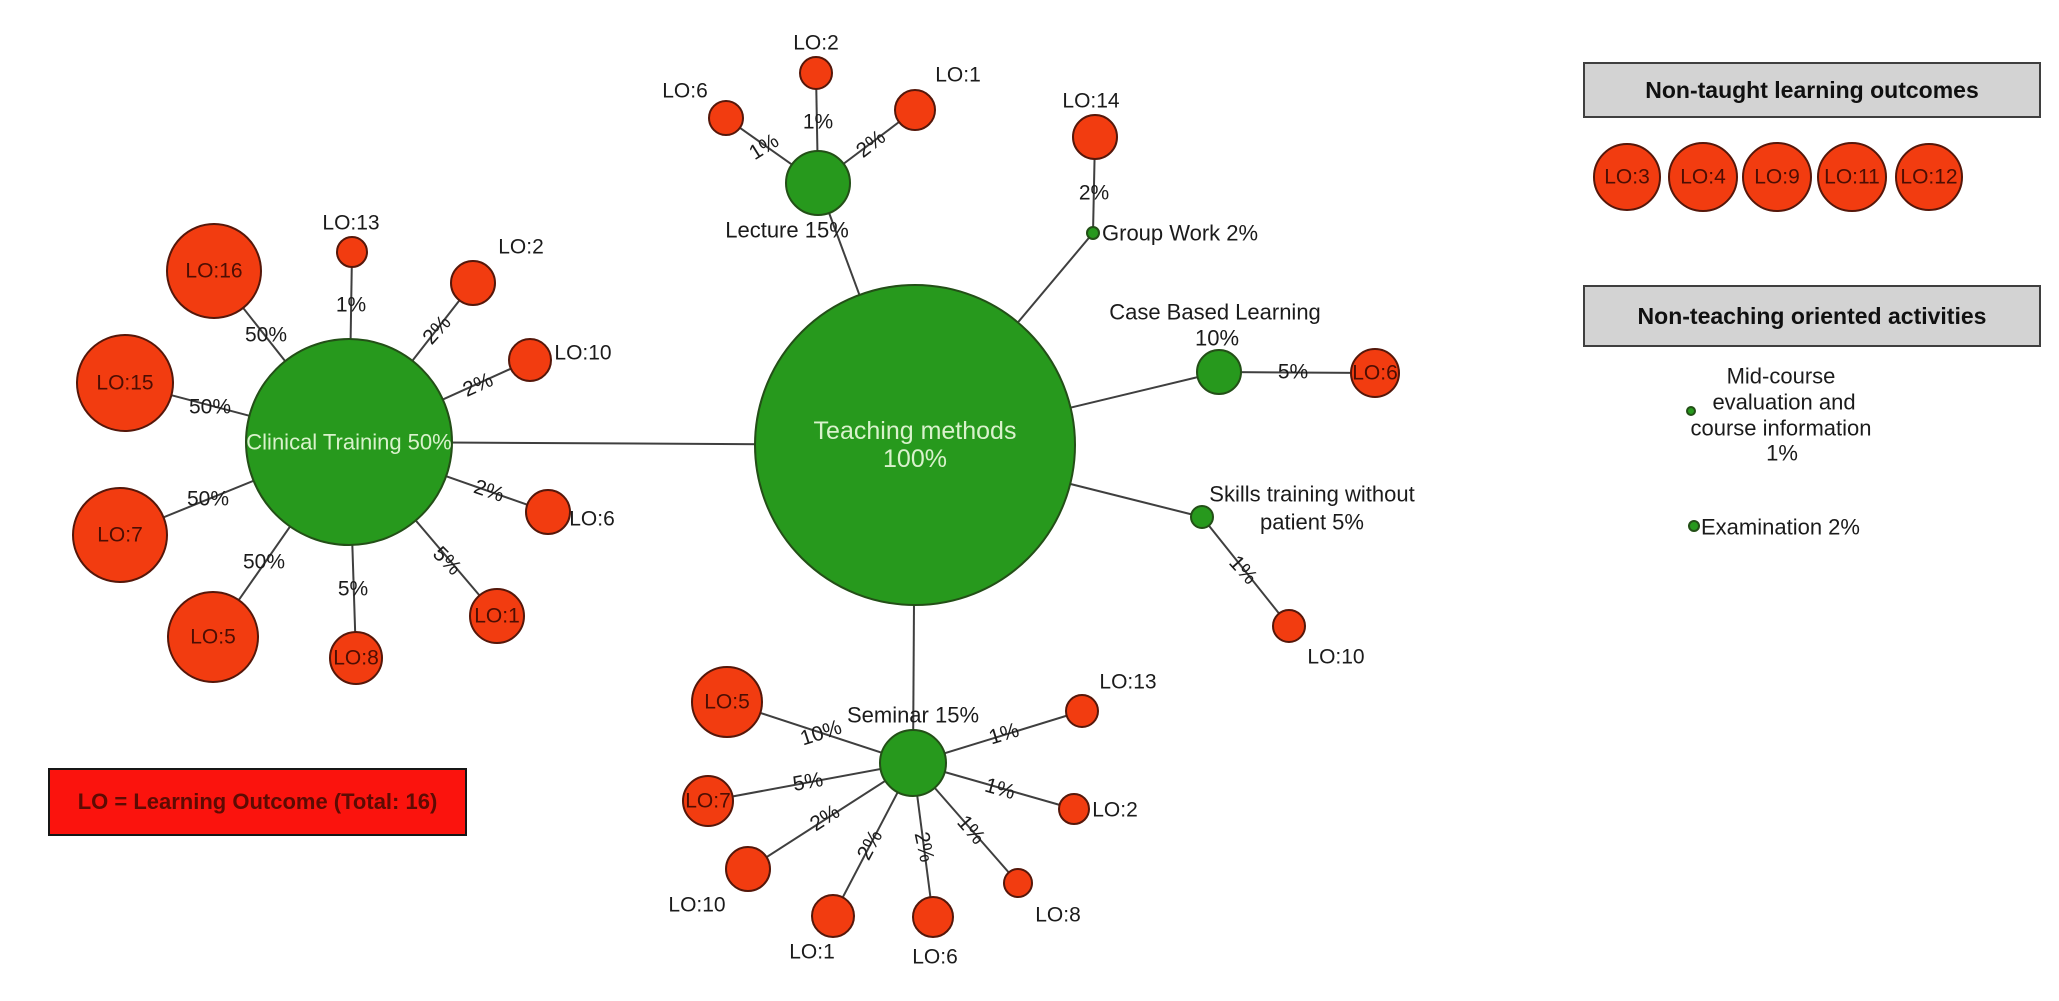  I want to click on se10-label: LO:10, so click(696, 905).